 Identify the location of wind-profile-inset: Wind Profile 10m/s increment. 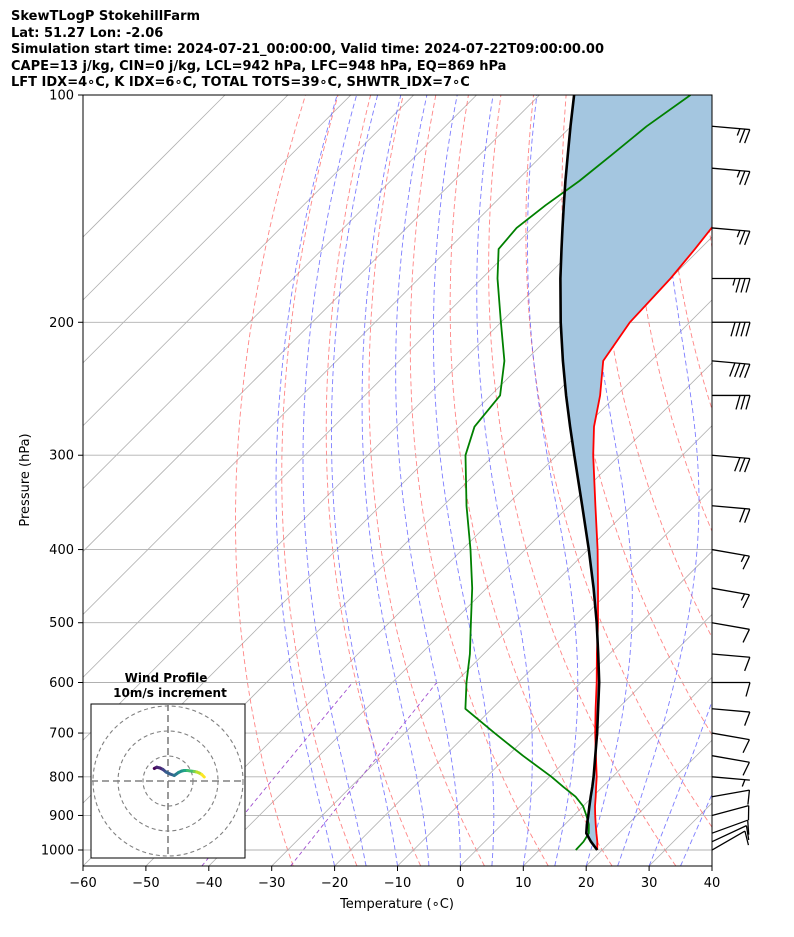
(168, 765).